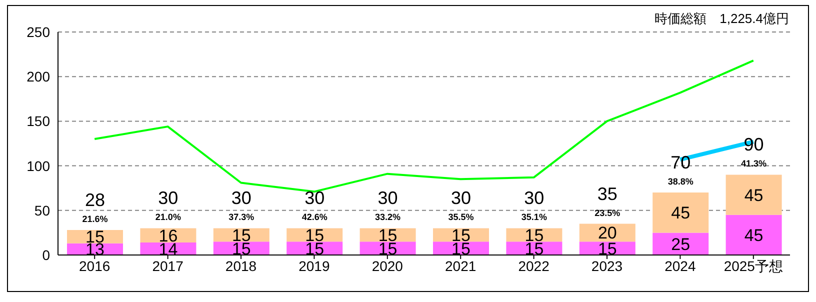 The width and height of the screenshot is (816, 302). I want to click on y-tick-label: 200, so click(38, 76).